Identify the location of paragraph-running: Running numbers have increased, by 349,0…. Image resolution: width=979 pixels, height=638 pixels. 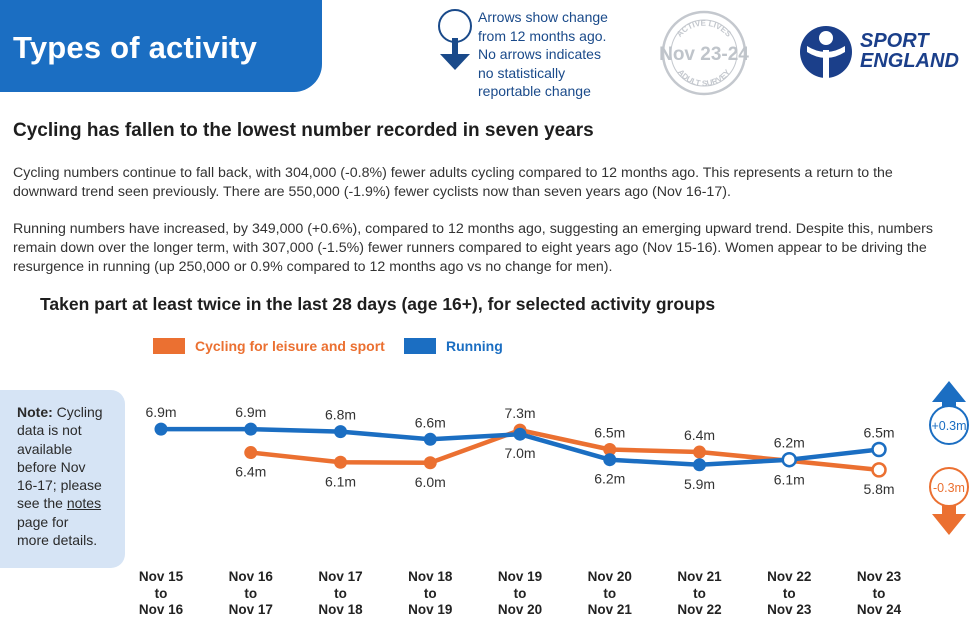
(473, 248).